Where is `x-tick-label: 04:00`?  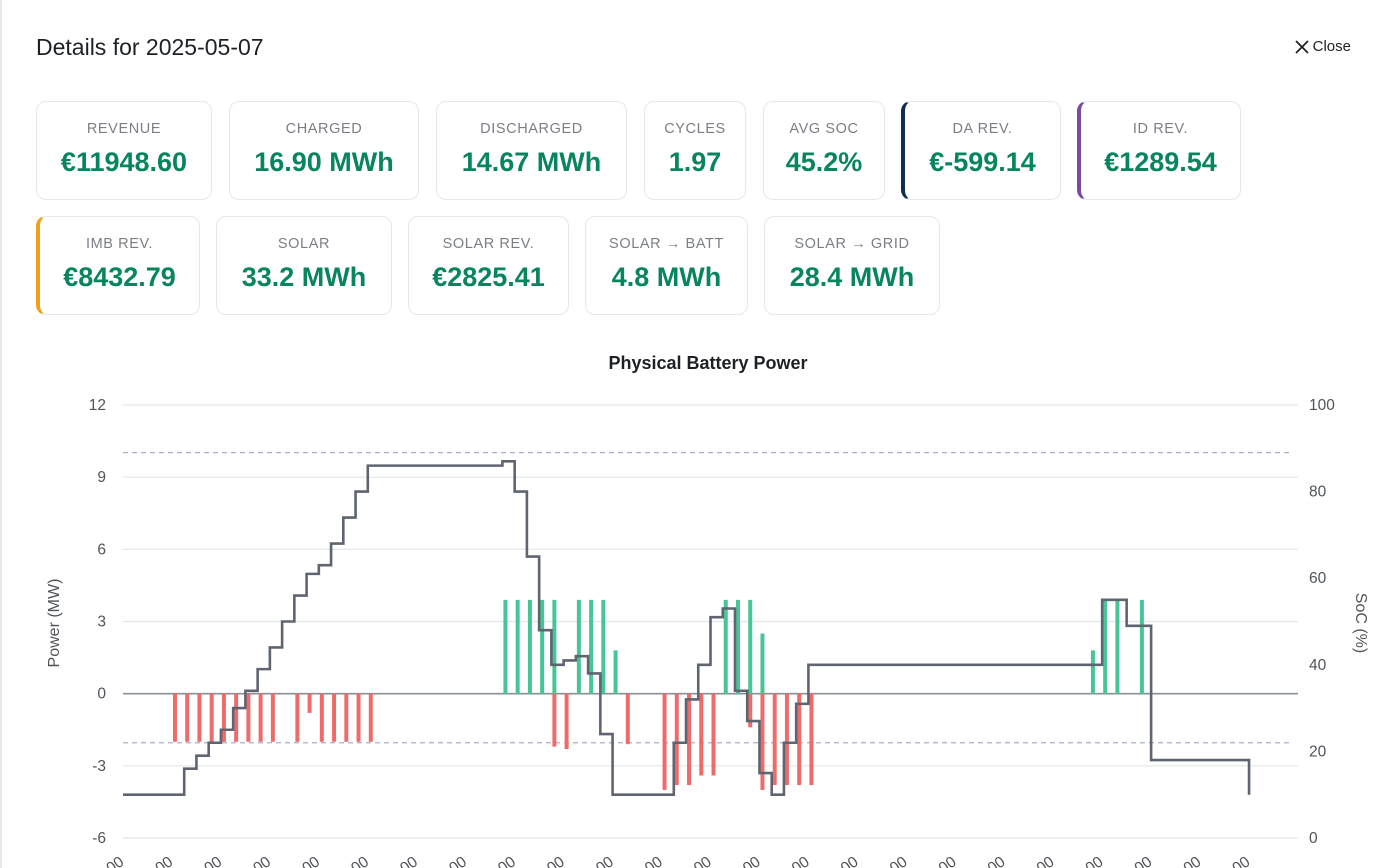 x-tick-label: 04:00 is located at coordinates (303, 860).